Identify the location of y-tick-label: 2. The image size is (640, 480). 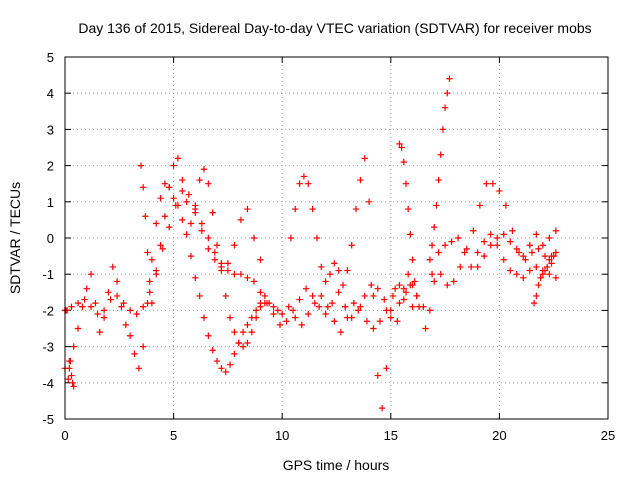
(50, 166).